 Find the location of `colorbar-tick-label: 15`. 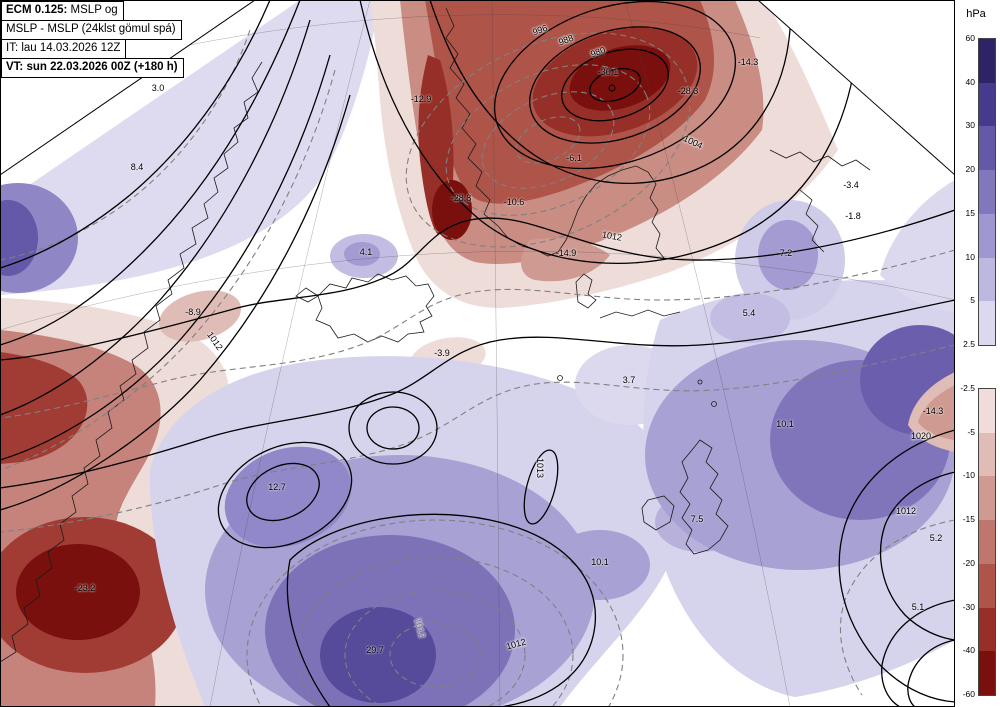

colorbar-tick-label: 15 is located at coordinates (970, 212).